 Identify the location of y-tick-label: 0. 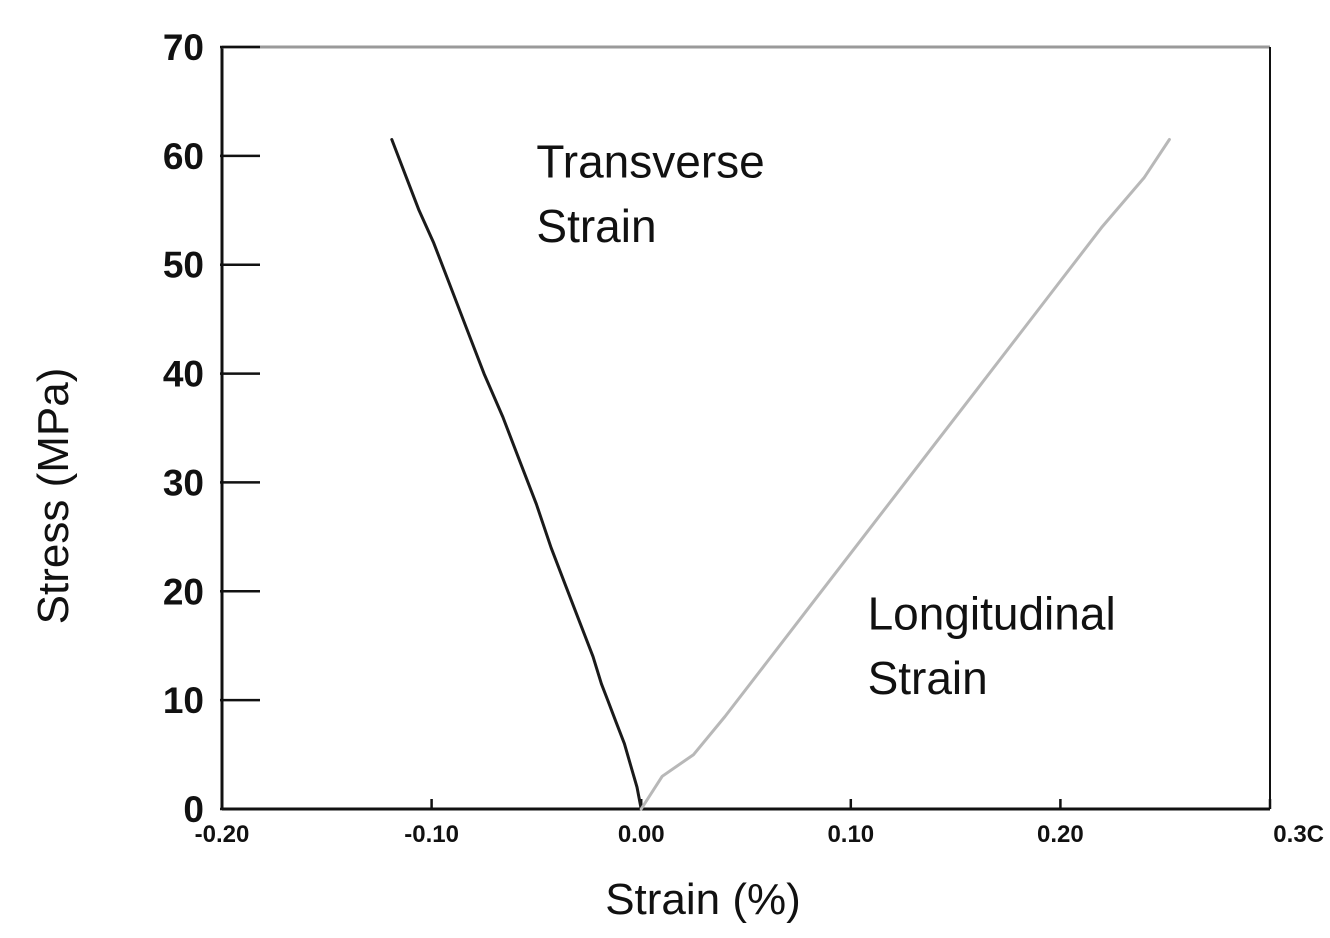
(193, 809).